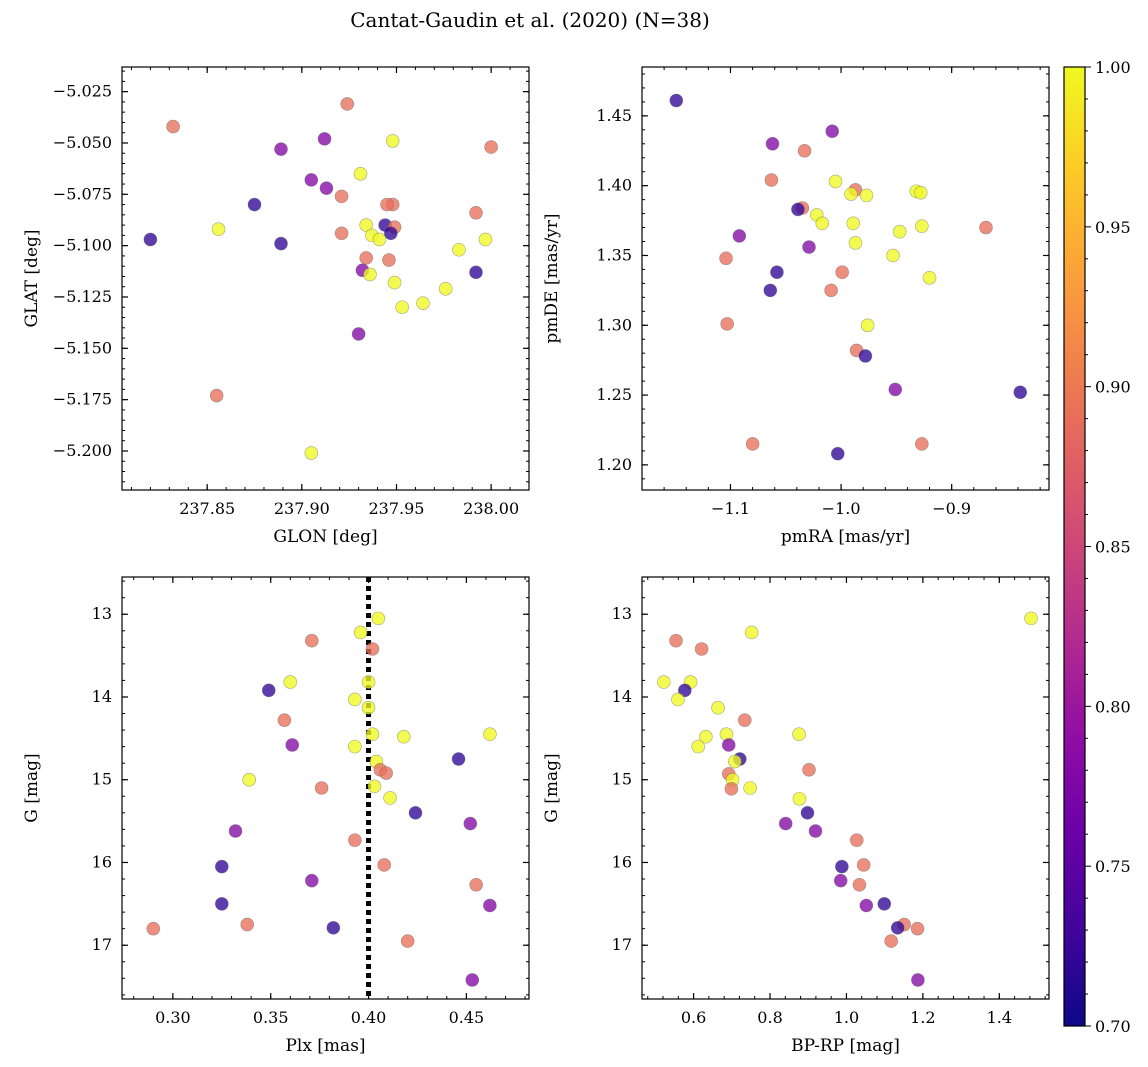  Describe the element at coordinates (552, 278) in the screenshot. I see `y-axis-label: pmDE [mas/yr]` at that location.